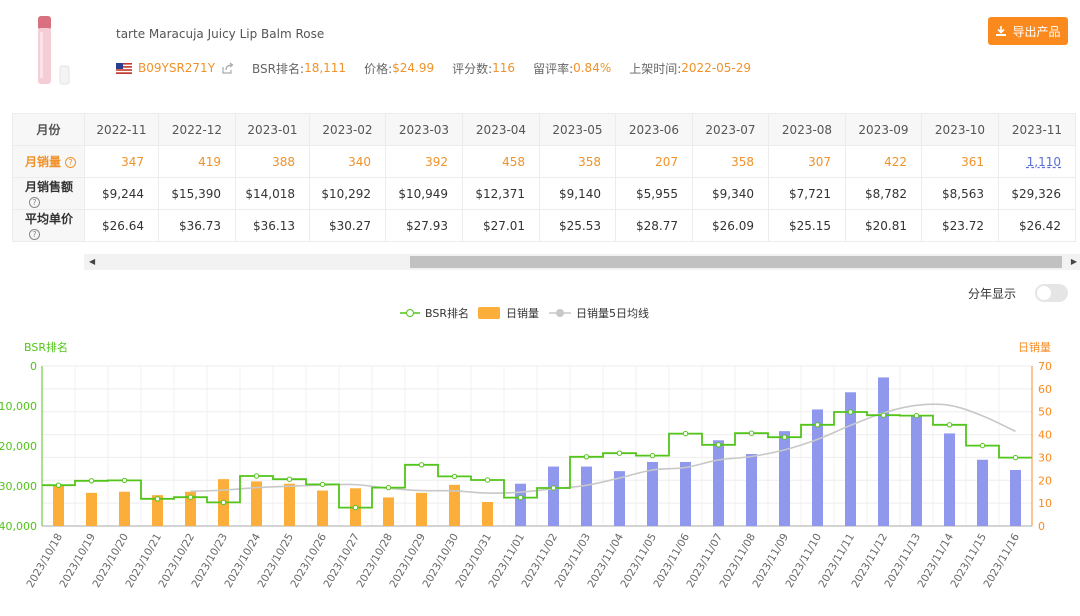 The height and width of the screenshot is (616, 1080). Describe the element at coordinates (537, 460) in the screenshot. I see `bsr-rank-line` at that location.